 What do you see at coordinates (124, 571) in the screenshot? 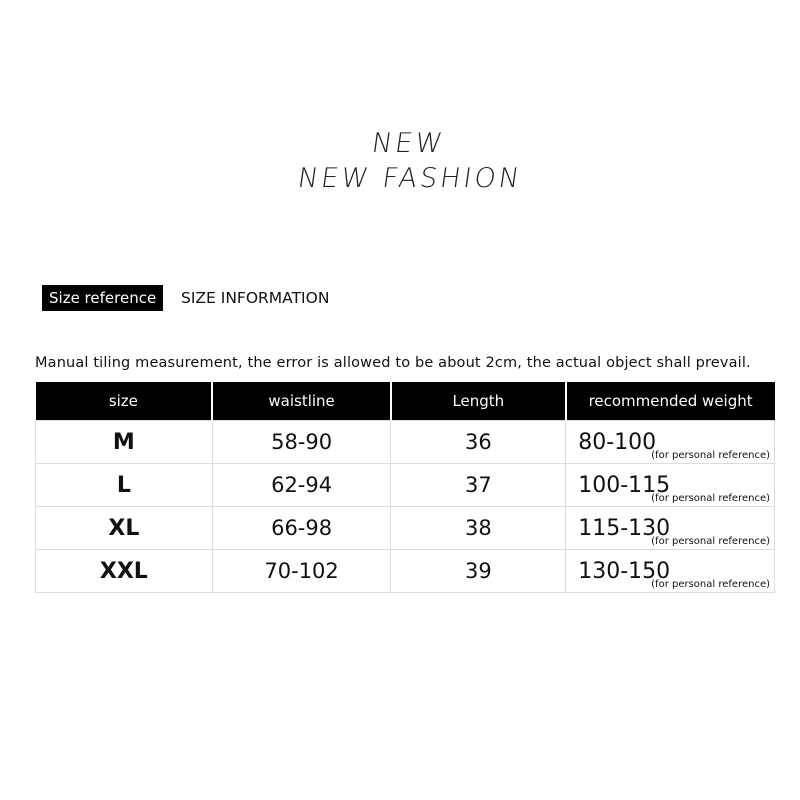
I see `cell-size: XXL` at bounding box center [124, 571].